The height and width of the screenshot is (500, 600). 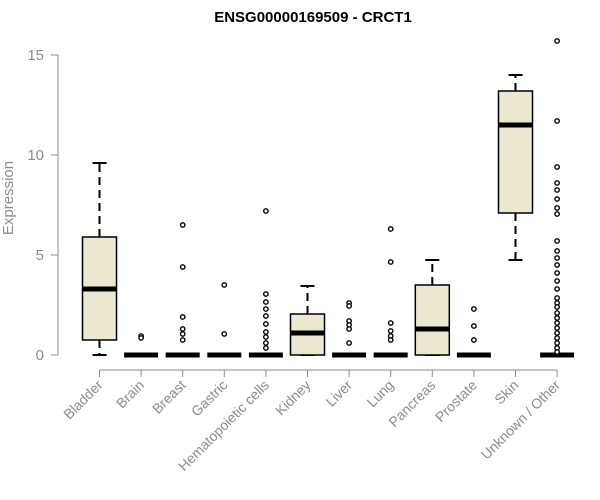 I want to click on box-hematopoietic-cells, so click(x=265, y=283).